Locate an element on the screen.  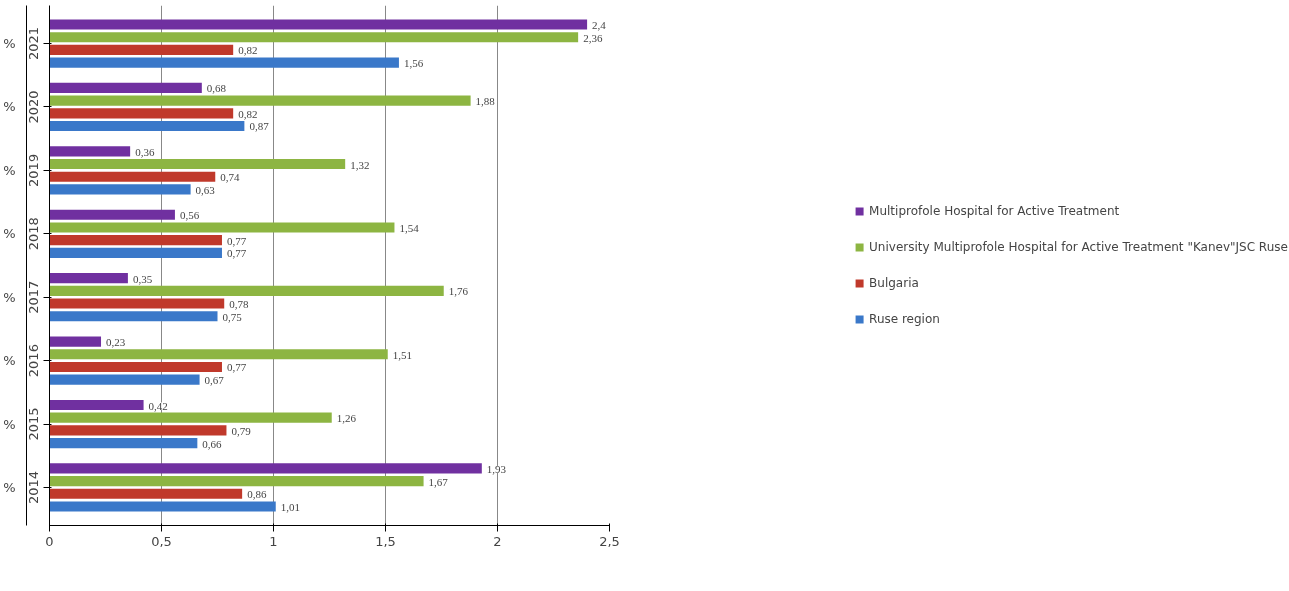
data-label: 0,86 is located at coordinates (257, 494).